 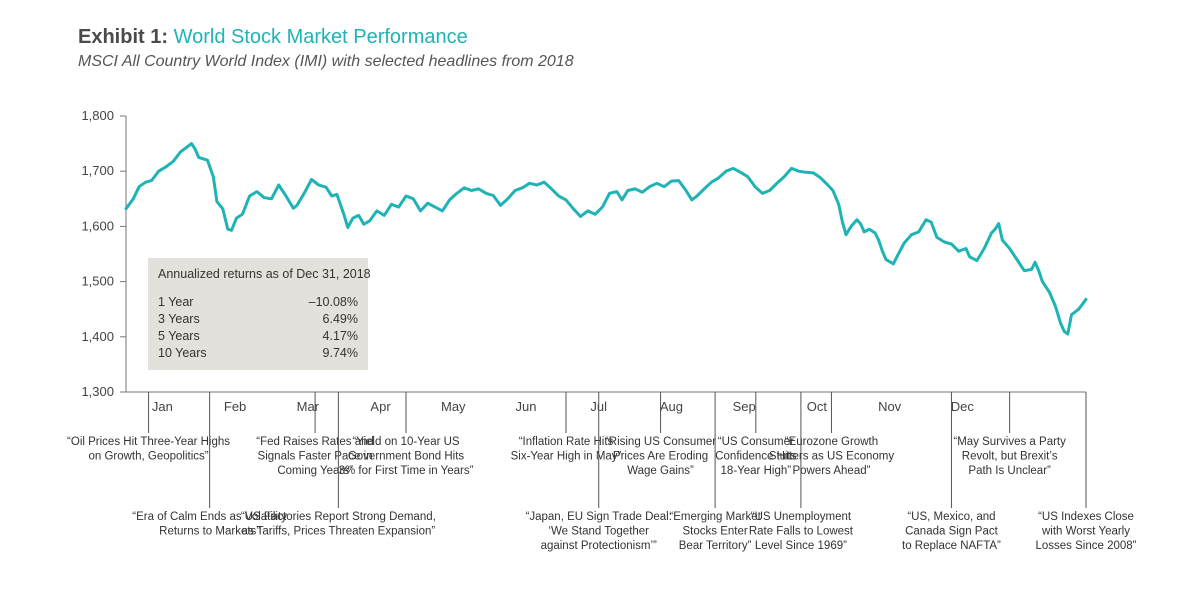 What do you see at coordinates (599, 546) in the screenshot?
I see `headline-line: against Protectionism’”` at bounding box center [599, 546].